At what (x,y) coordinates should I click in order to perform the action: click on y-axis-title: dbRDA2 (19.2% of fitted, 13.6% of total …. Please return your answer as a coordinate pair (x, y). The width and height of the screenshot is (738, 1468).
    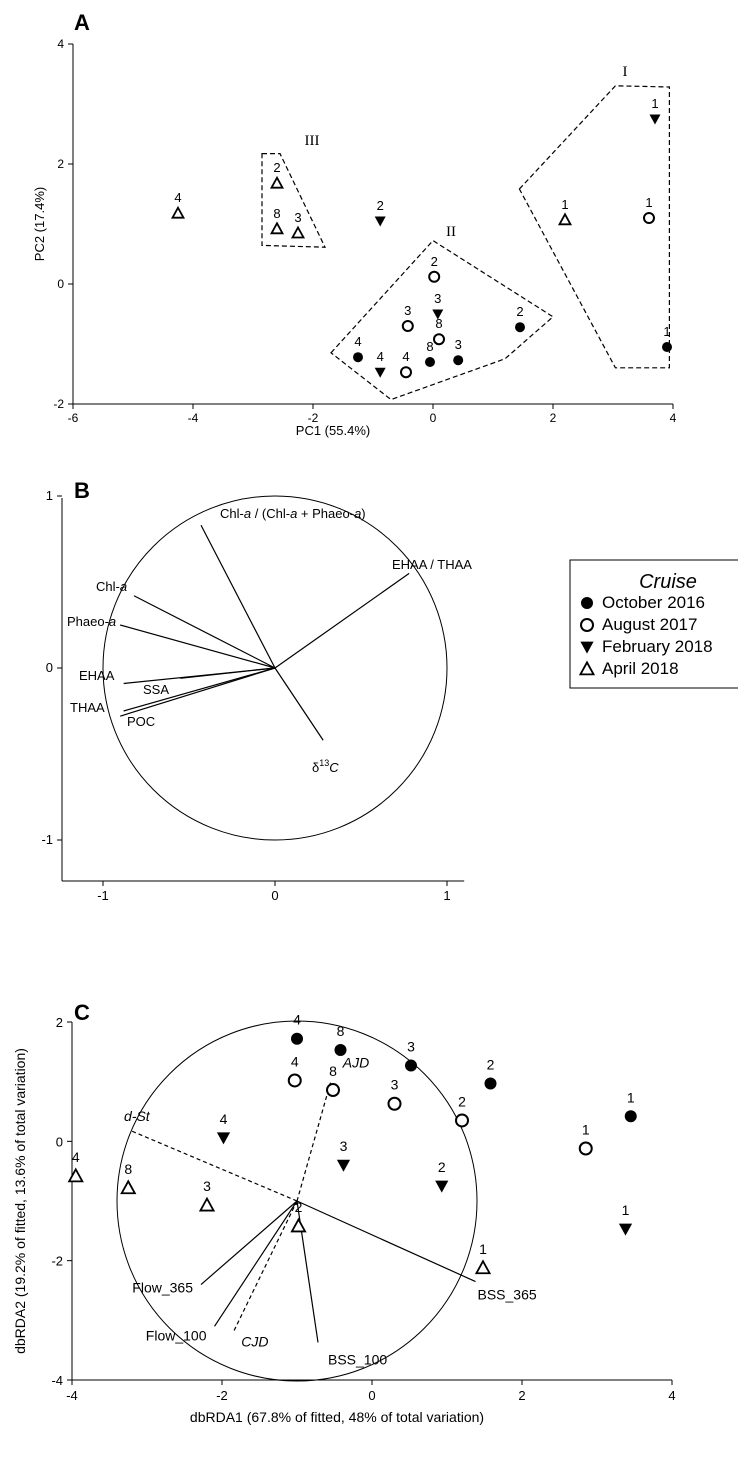
    Looking at the image, I should click on (20, 1201).